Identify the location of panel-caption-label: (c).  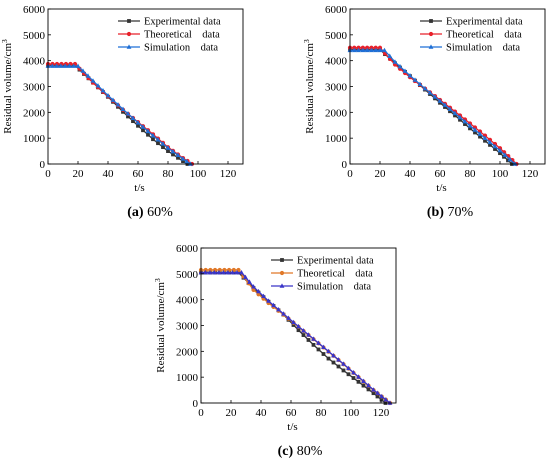
(286, 451).